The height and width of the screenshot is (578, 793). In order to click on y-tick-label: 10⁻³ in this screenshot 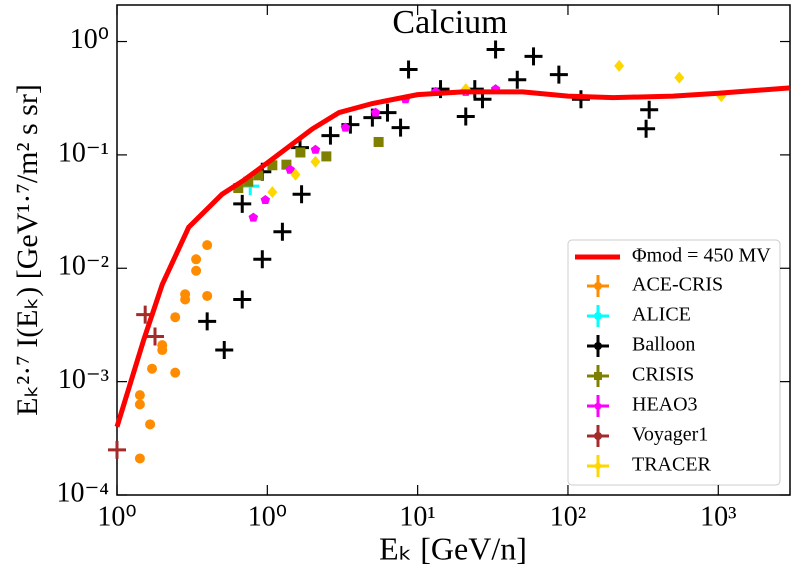, I will do `click(83, 379)`.